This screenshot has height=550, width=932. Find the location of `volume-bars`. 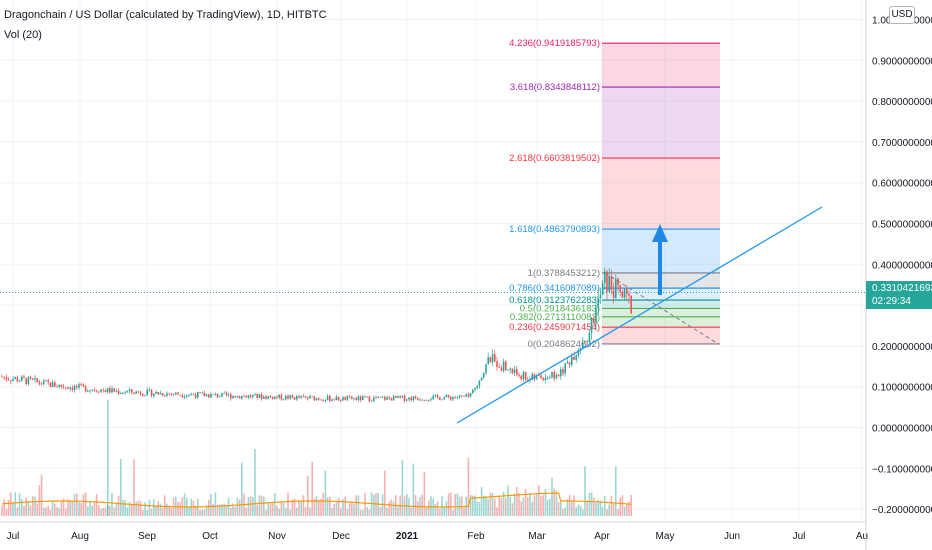

volume-bars is located at coordinates (316, 458).